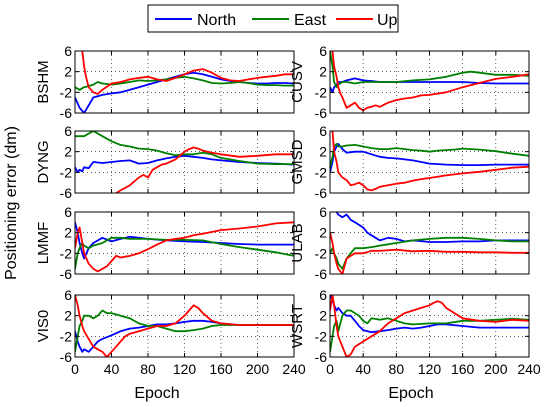 The height and width of the screenshot is (407, 550). I want to click on panel-gmsd: -6 -2 2 6 GMSD, so click(409, 162).